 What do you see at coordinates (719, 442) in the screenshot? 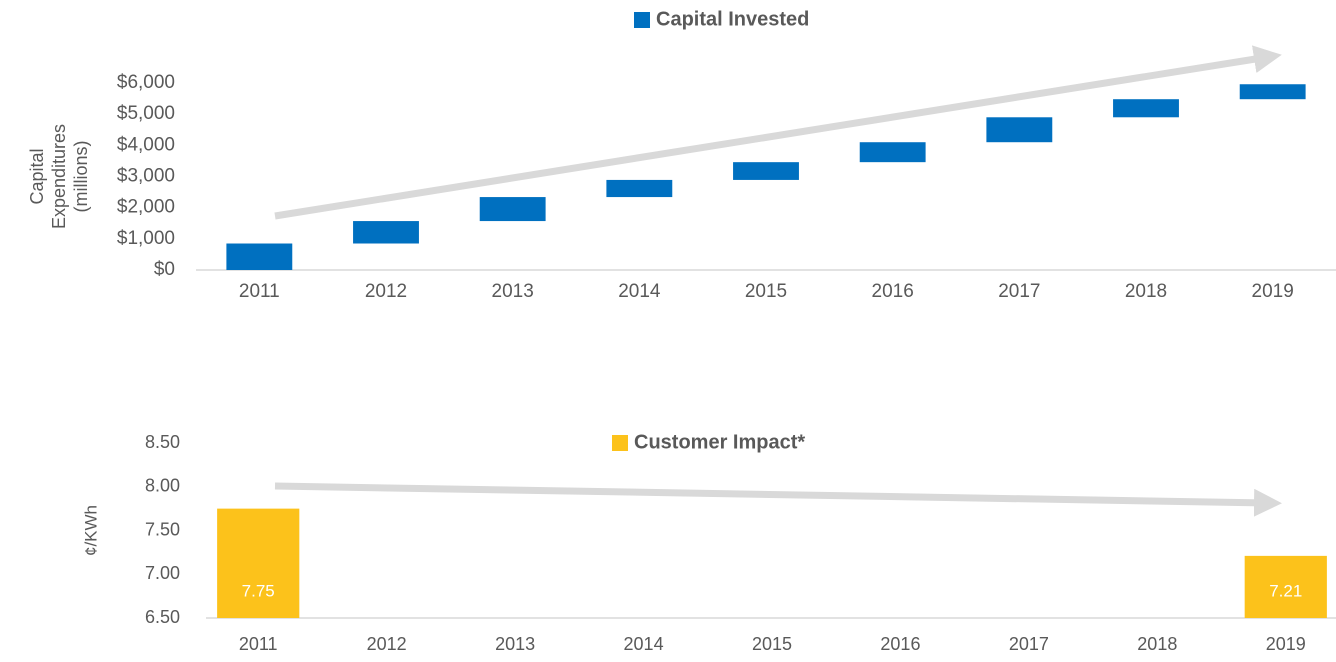
I see `legend-label: Customer Impact*` at bounding box center [719, 442].